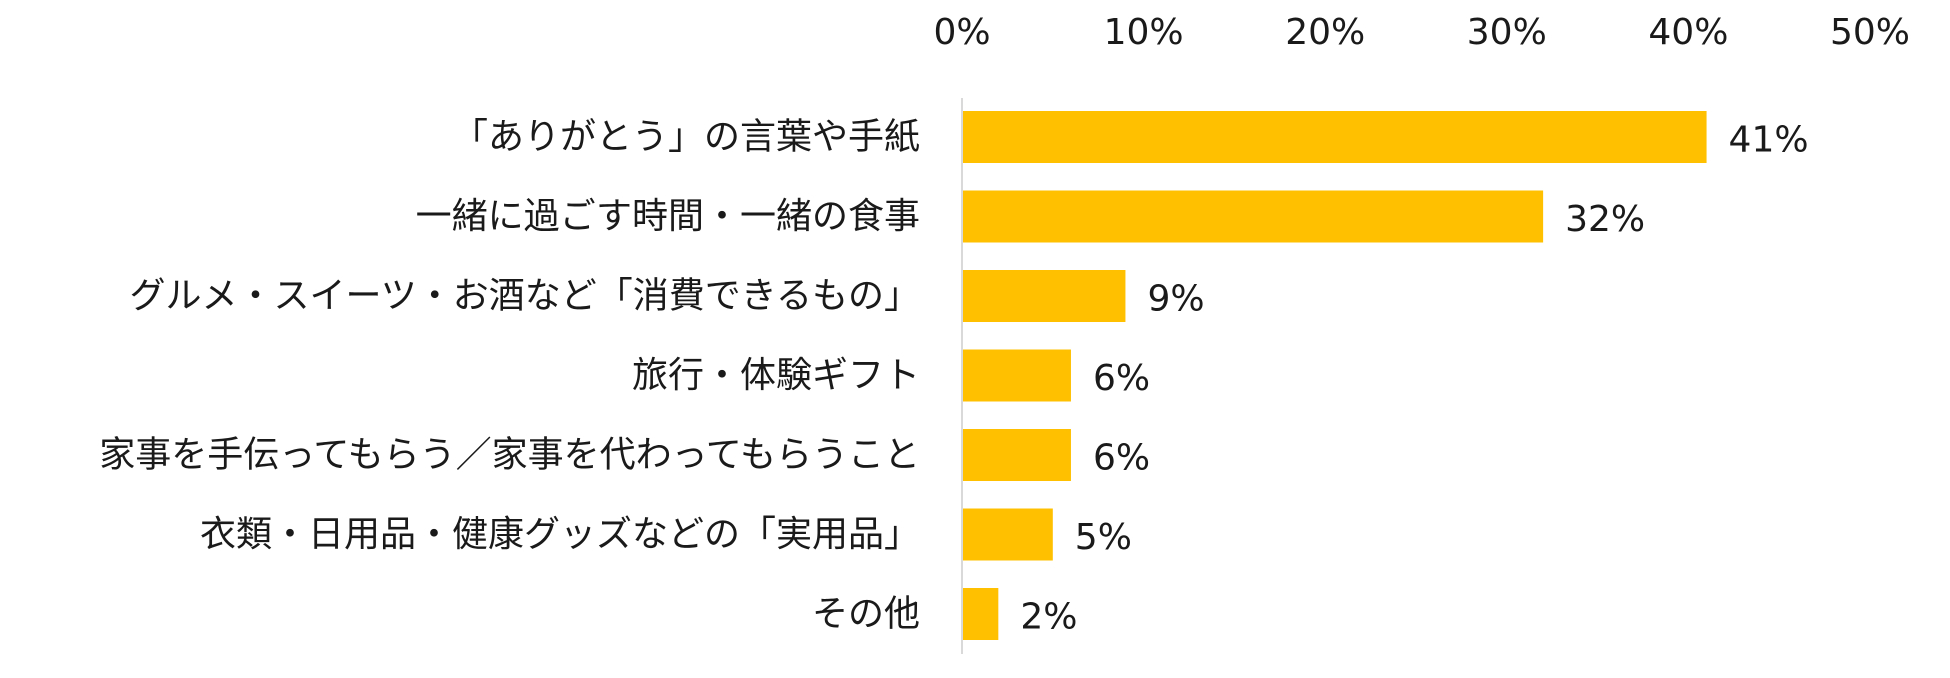 This screenshot has height=678, width=1950. I want to click on data-label: 5%, so click(1103, 537).